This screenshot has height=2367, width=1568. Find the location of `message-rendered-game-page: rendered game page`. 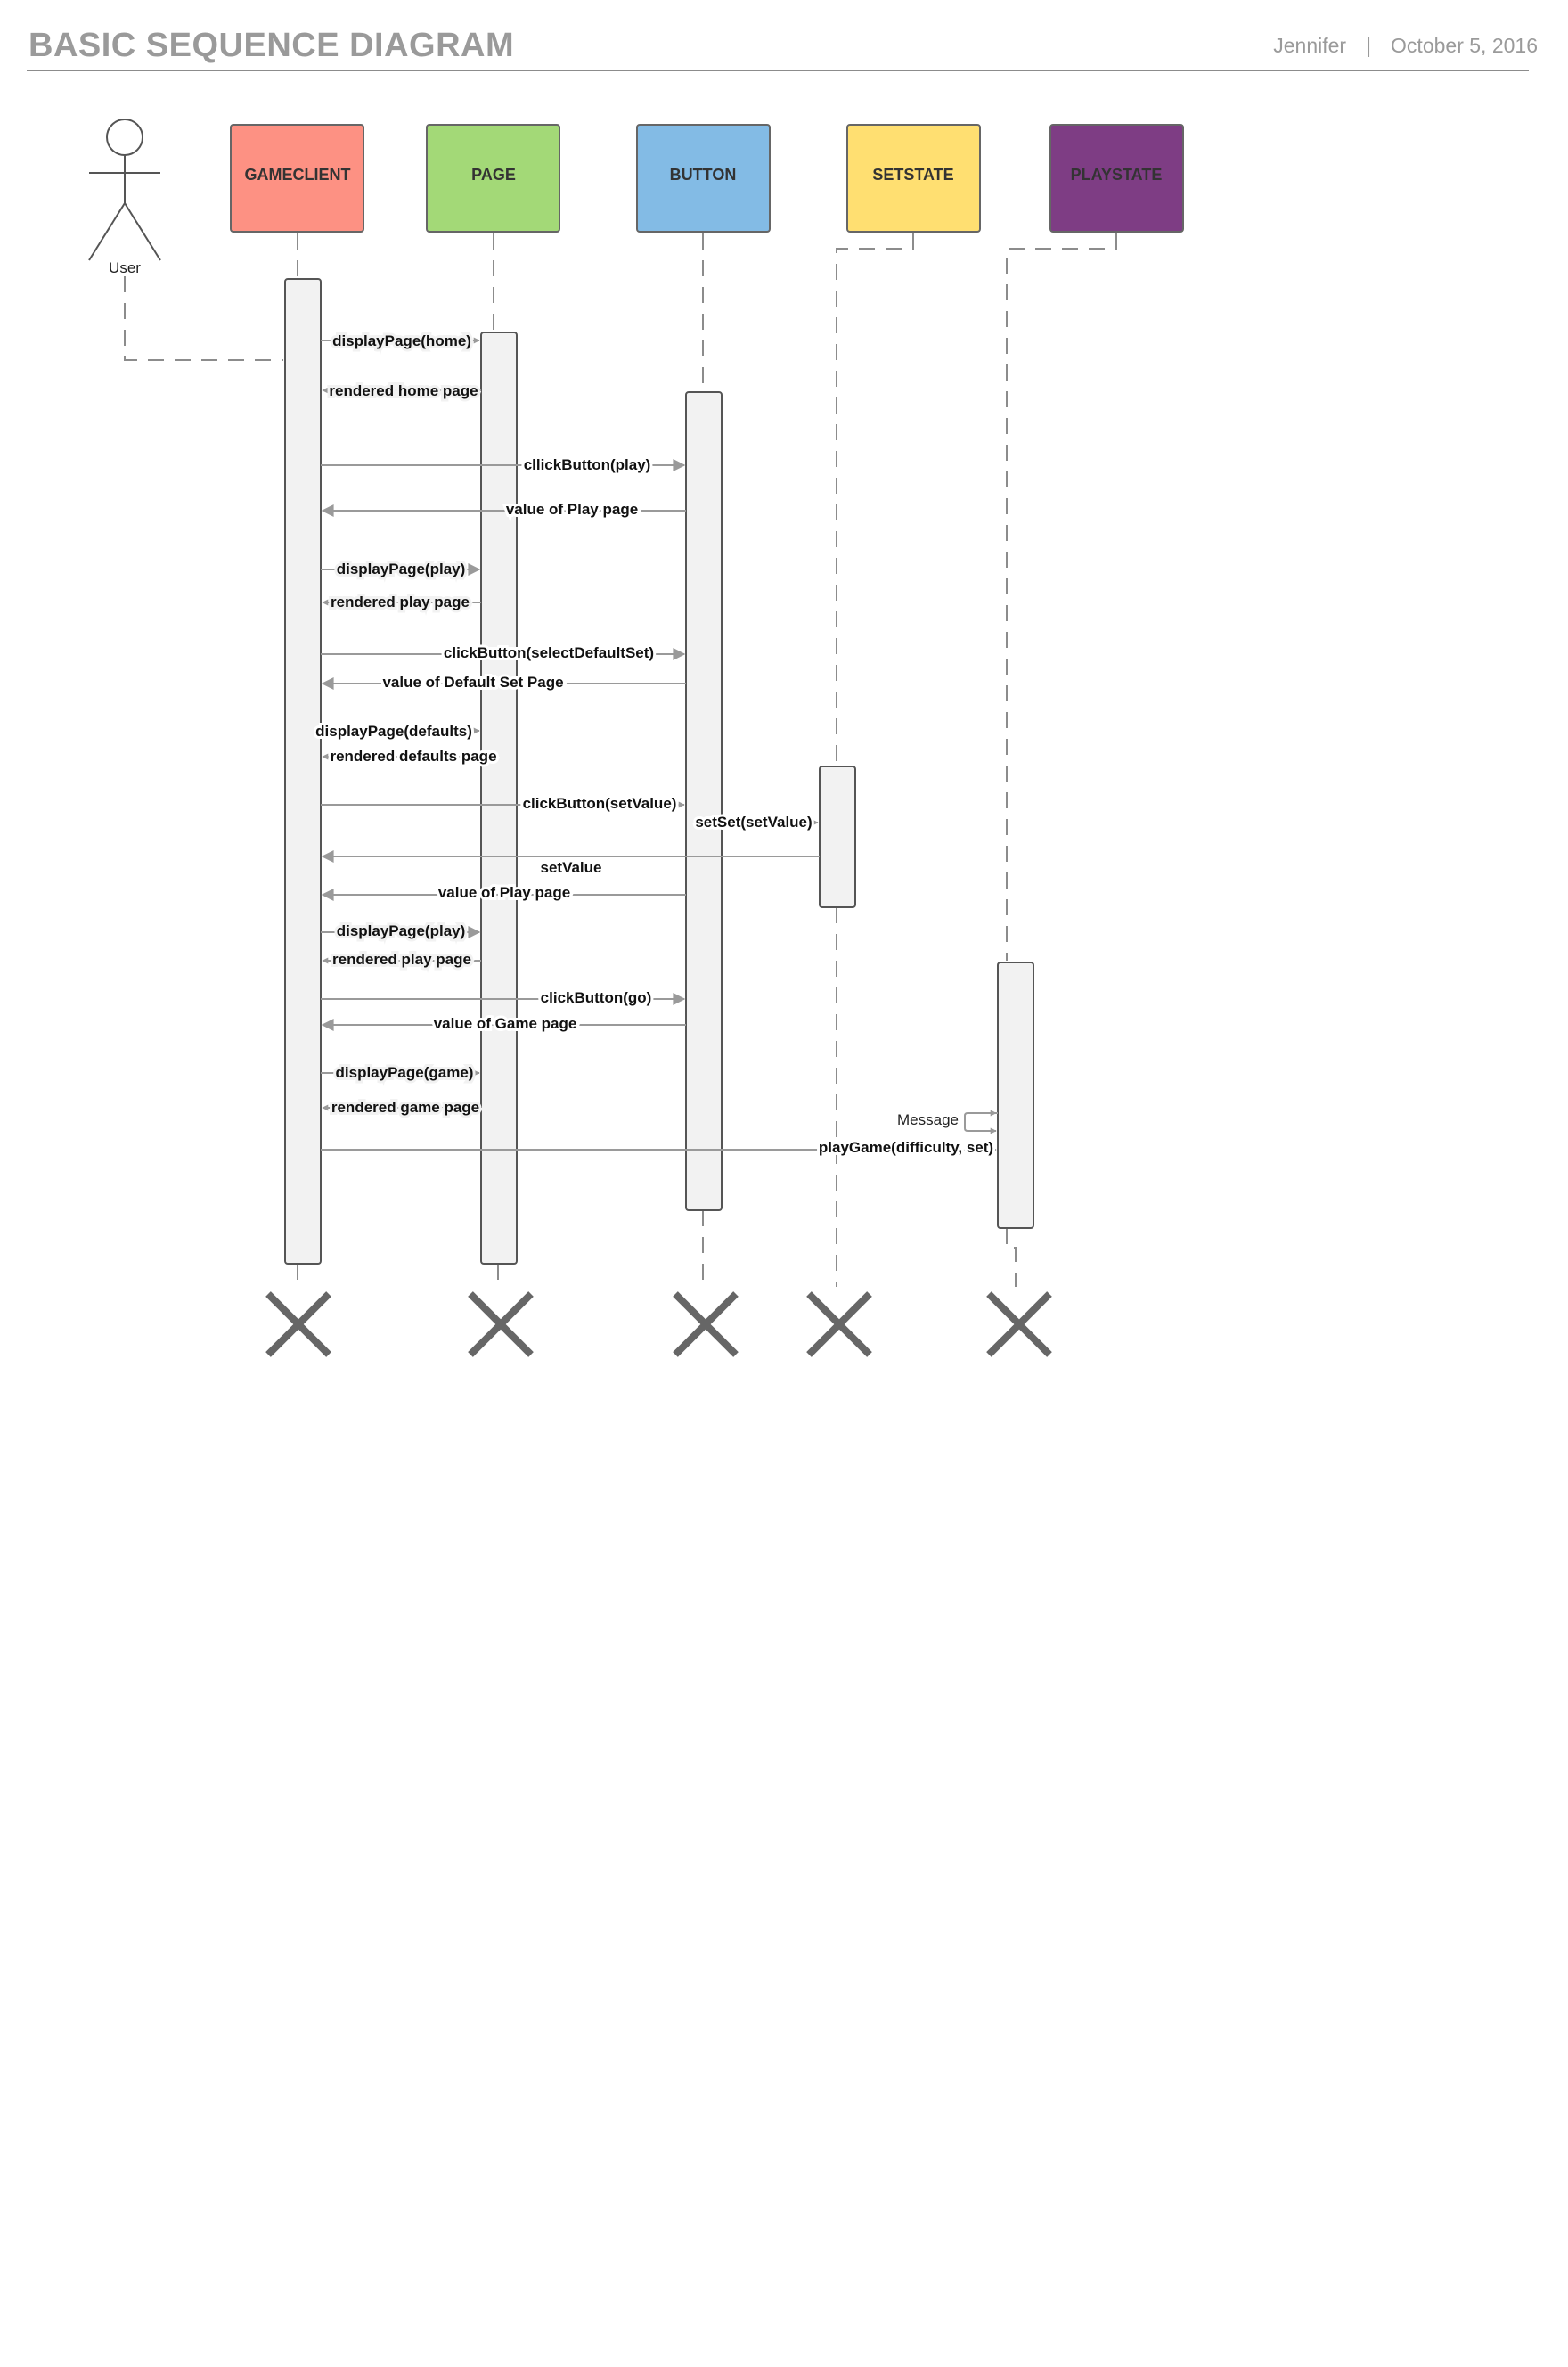

message-rendered-game-page: rendered game page is located at coordinates (402, 1107).